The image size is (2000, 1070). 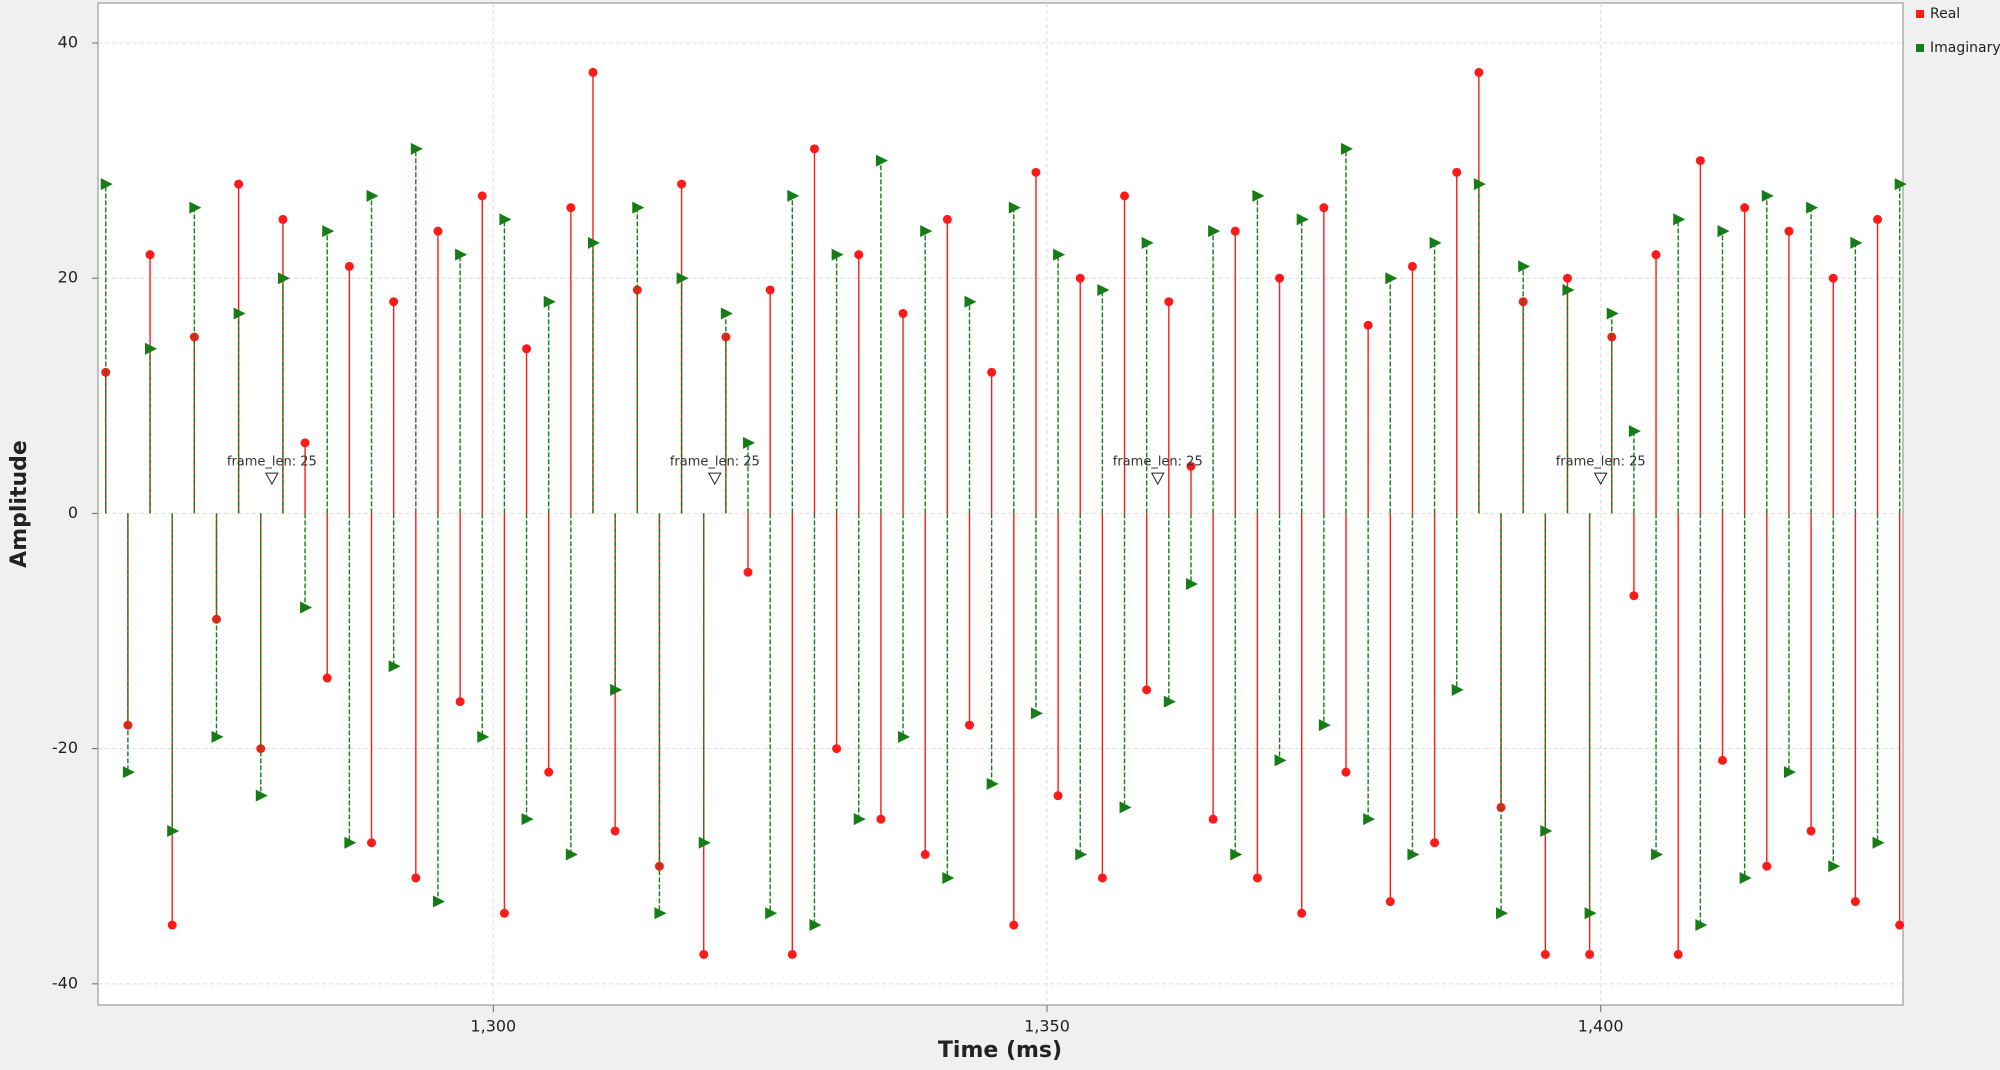 What do you see at coordinates (1945, 14) in the screenshot?
I see `legend-label: Real` at bounding box center [1945, 14].